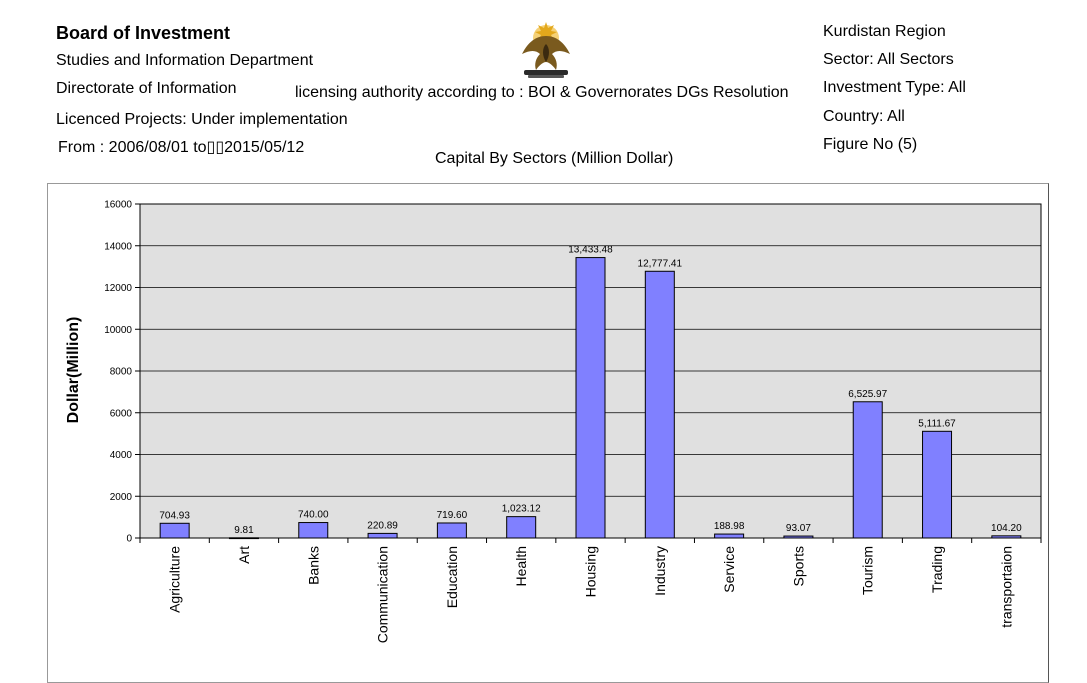  What do you see at coordinates (313, 515) in the screenshot?
I see `data-label: 740.00` at bounding box center [313, 515].